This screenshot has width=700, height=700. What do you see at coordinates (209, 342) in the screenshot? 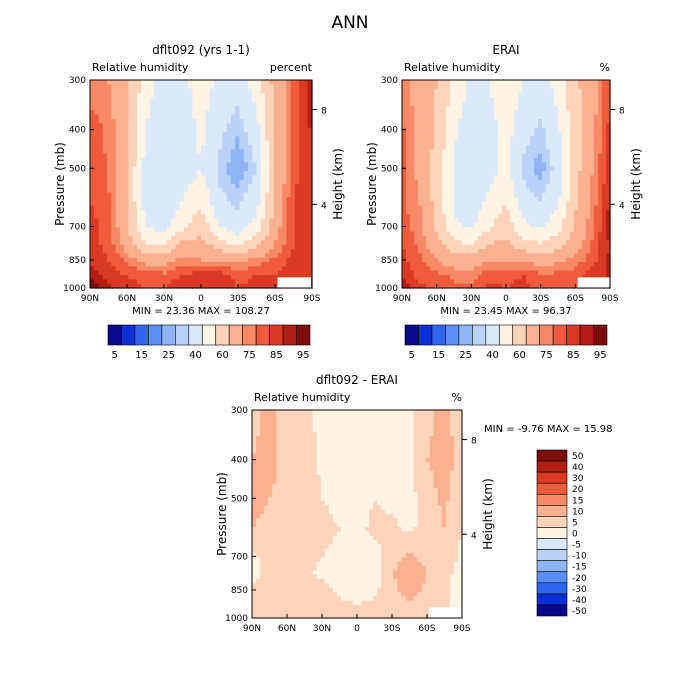
I see `colorbar: 5 15 25 40 60 75 85 95` at bounding box center [209, 342].